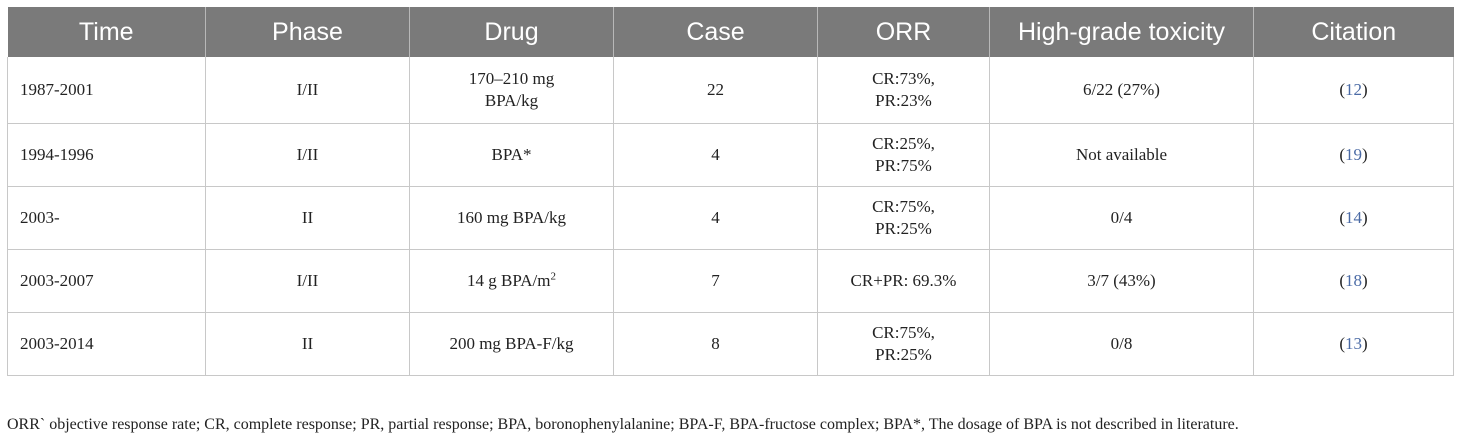 This screenshot has width=1460, height=448. Describe the element at coordinates (106, 32) in the screenshot. I see `header-time: Time` at that location.